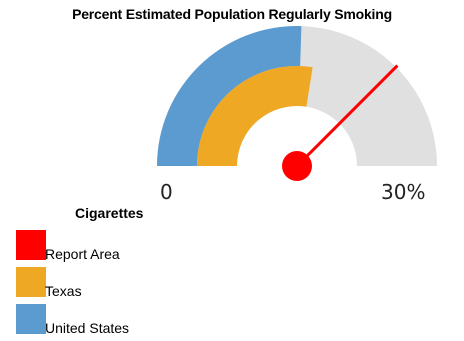  What do you see at coordinates (31, 319) in the screenshot?
I see `legend-swatch-united-states` at bounding box center [31, 319].